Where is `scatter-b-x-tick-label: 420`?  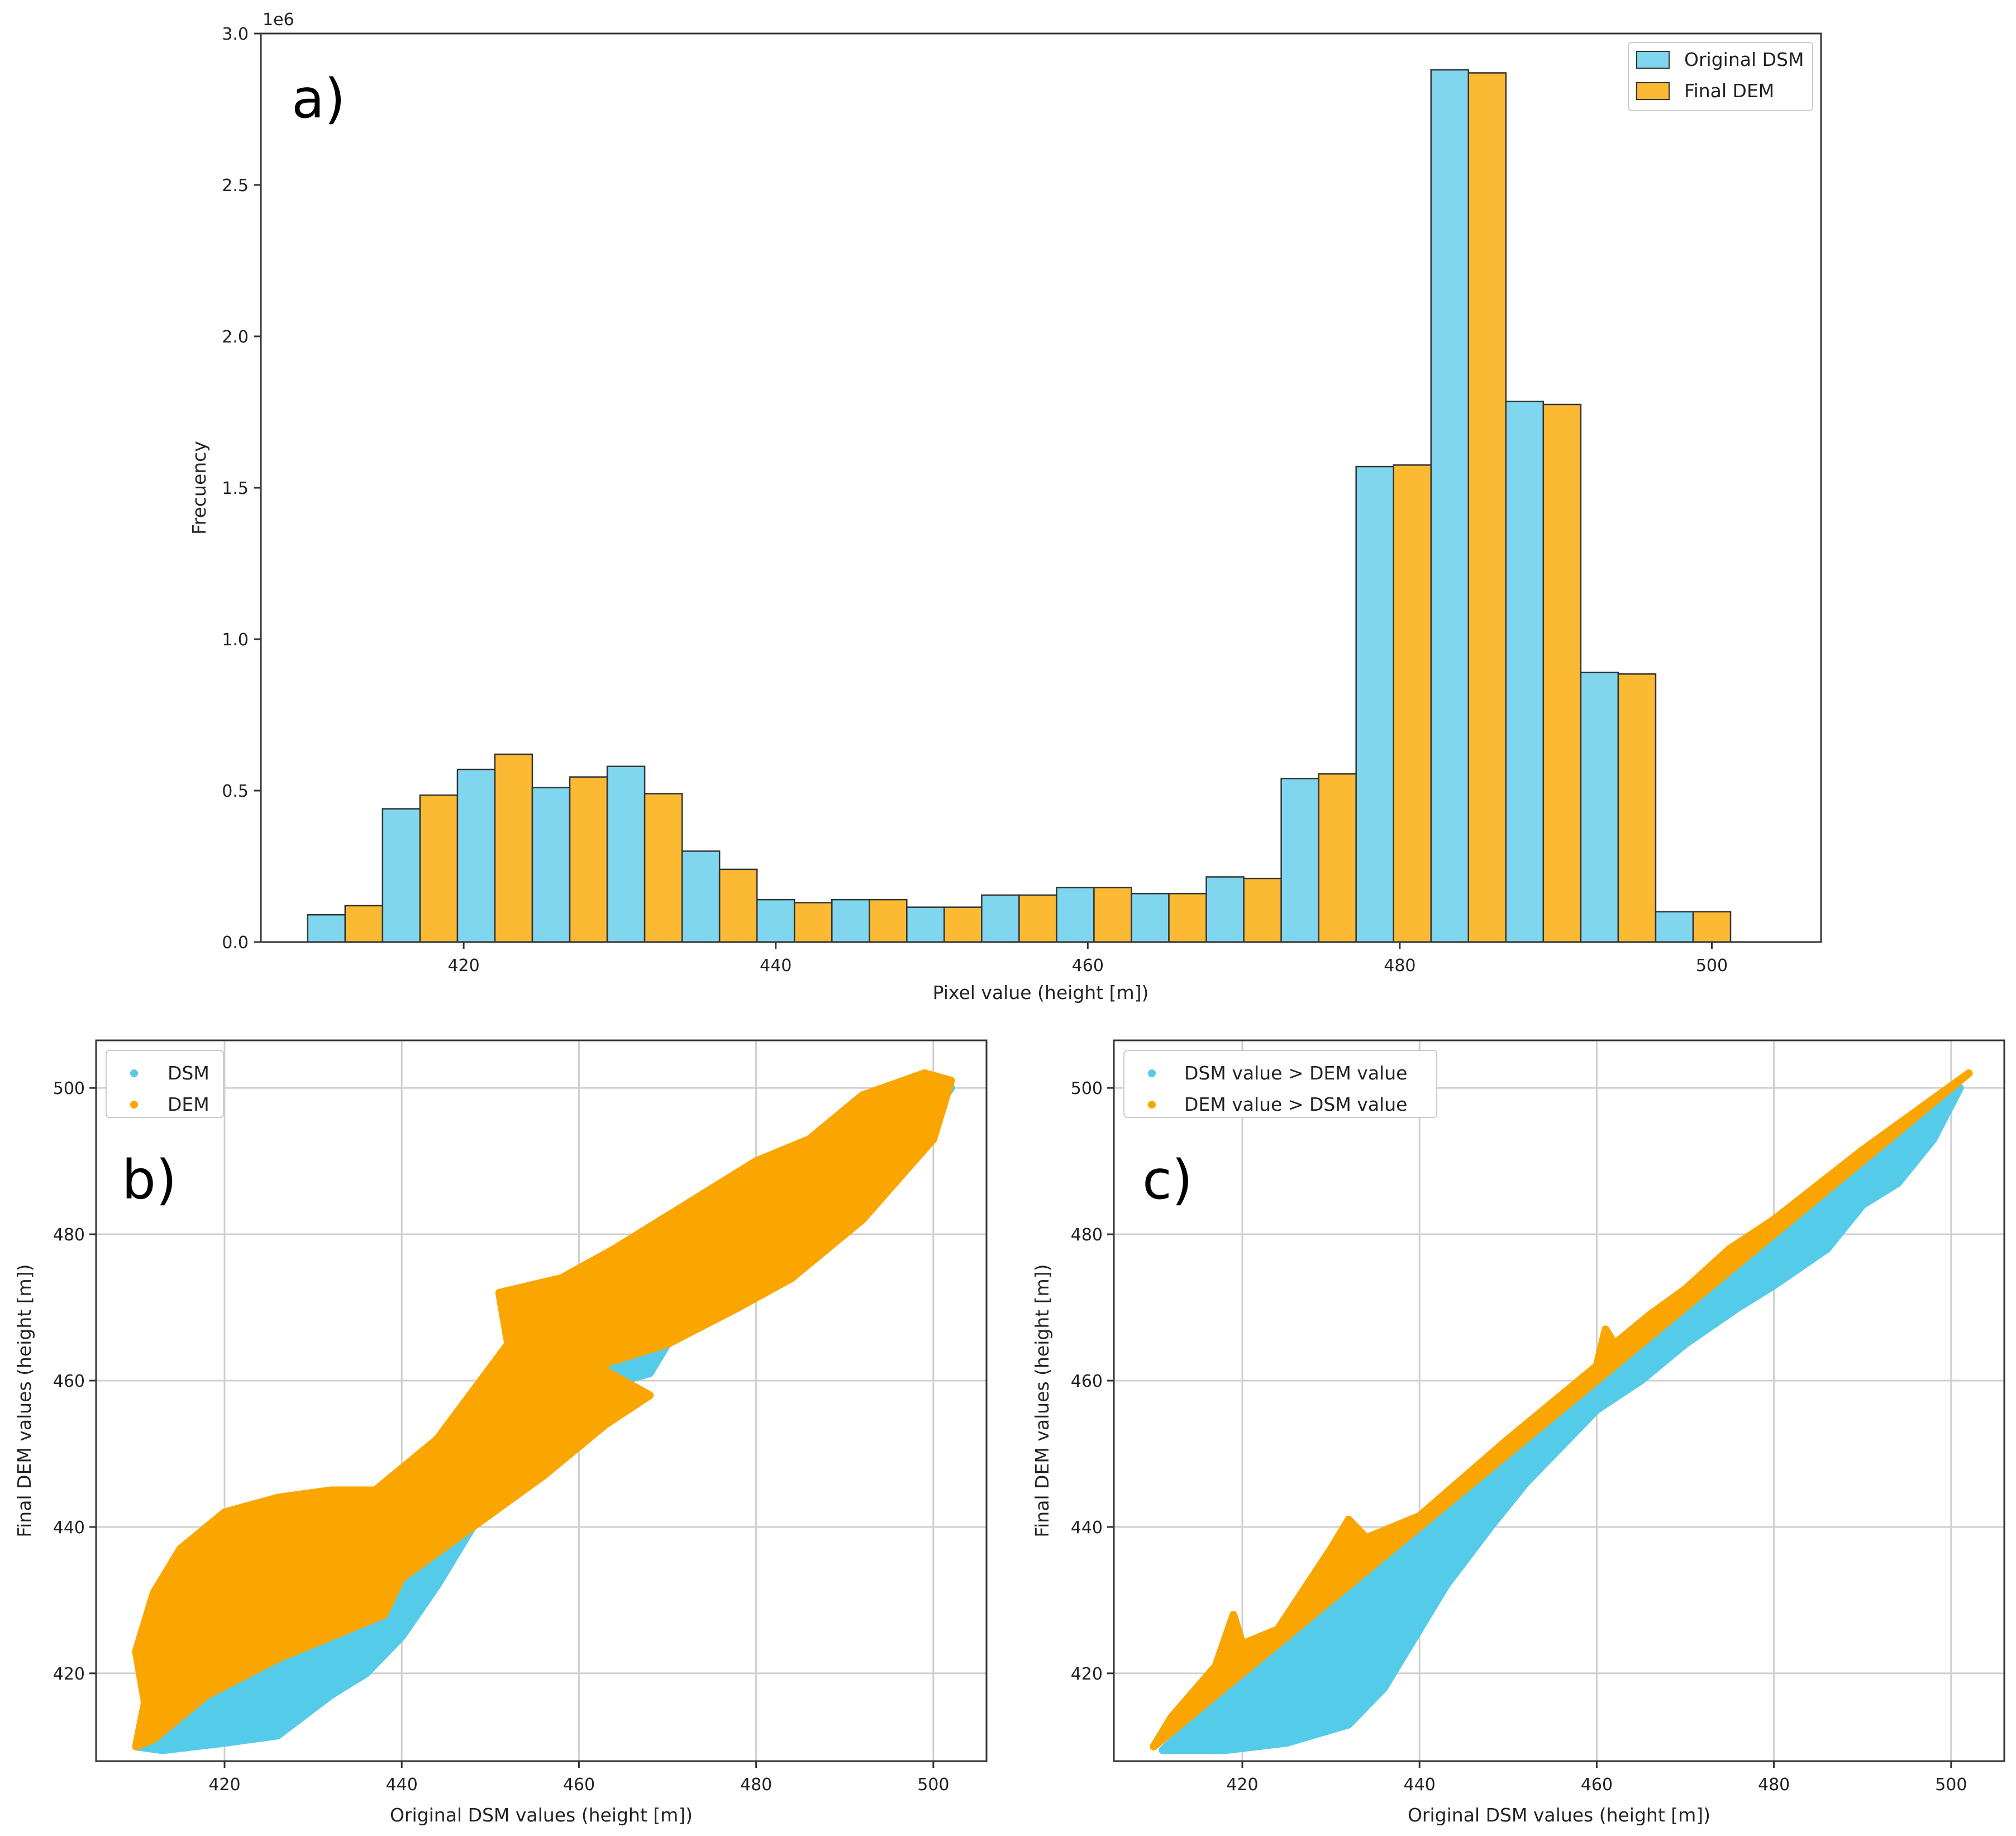 scatter-b-x-tick-label: 420 is located at coordinates (224, 1785).